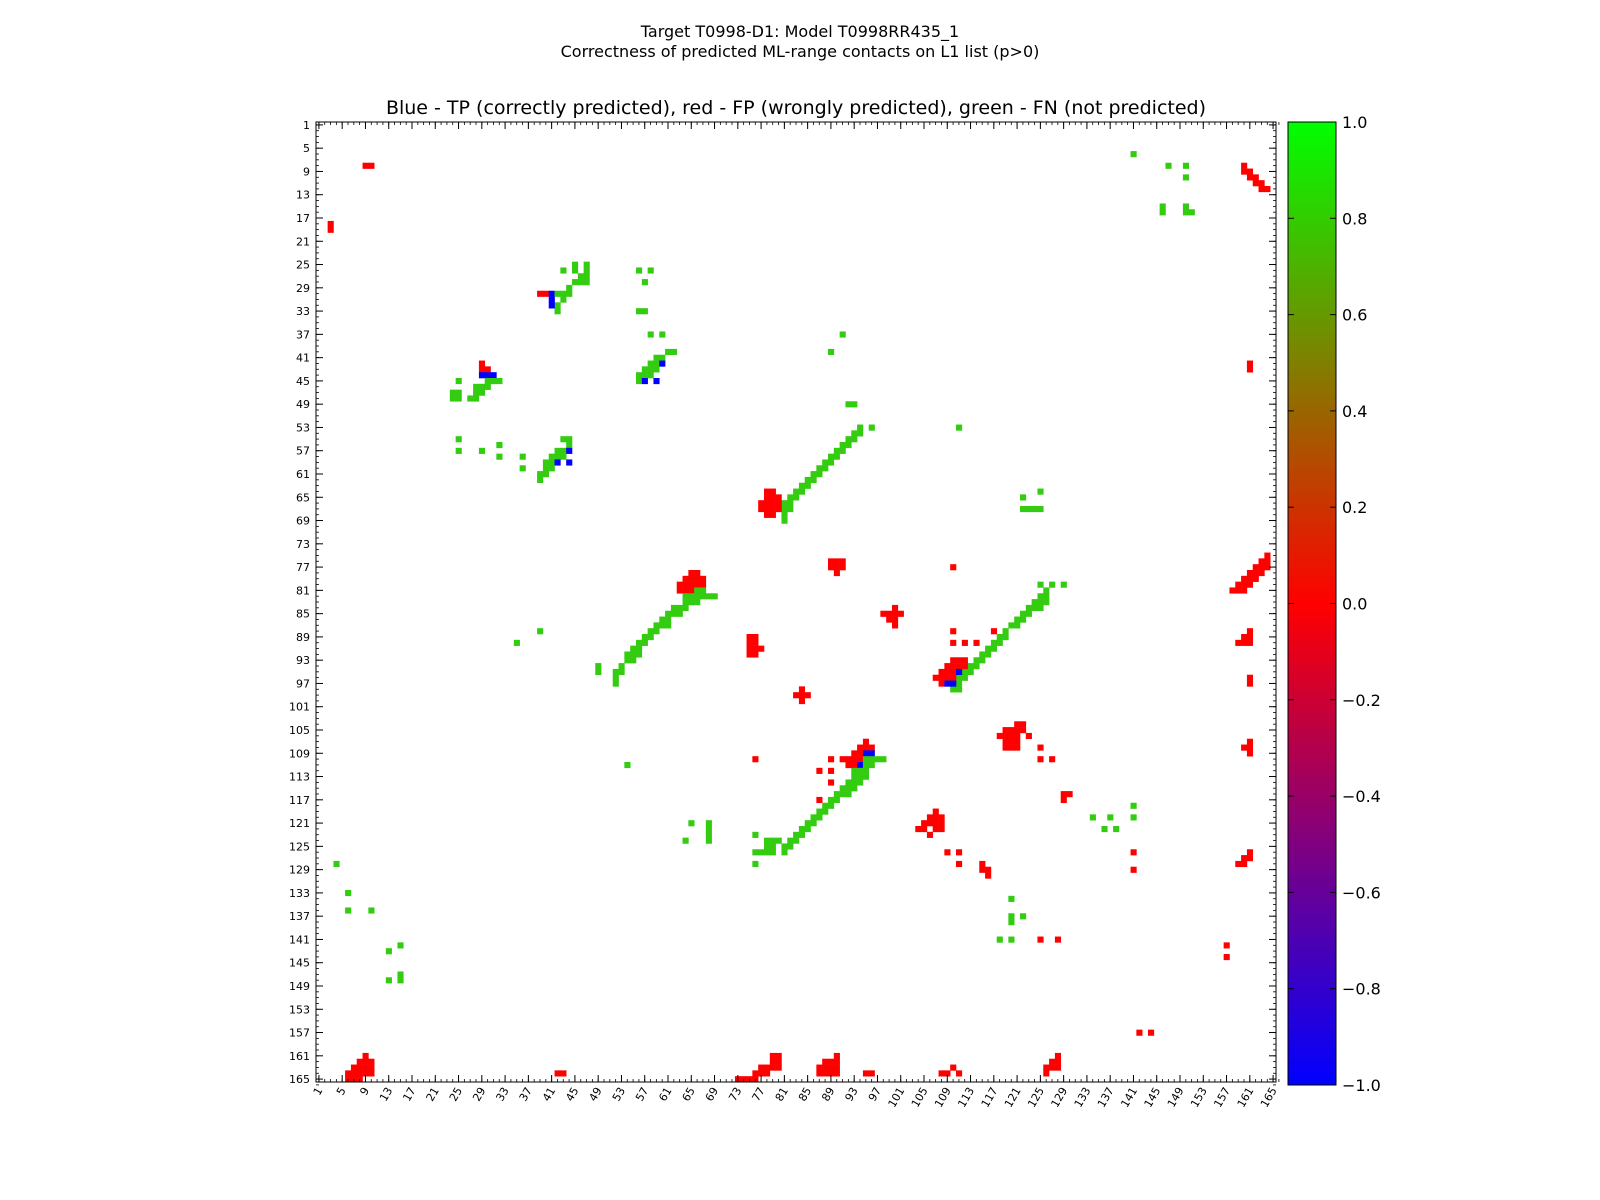 The height and width of the screenshot is (1200, 1600). What do you see at coordinates (479, 1094) in the screenshot?
I see `x-tick-label: 29` at bounding box center [479, 1094].